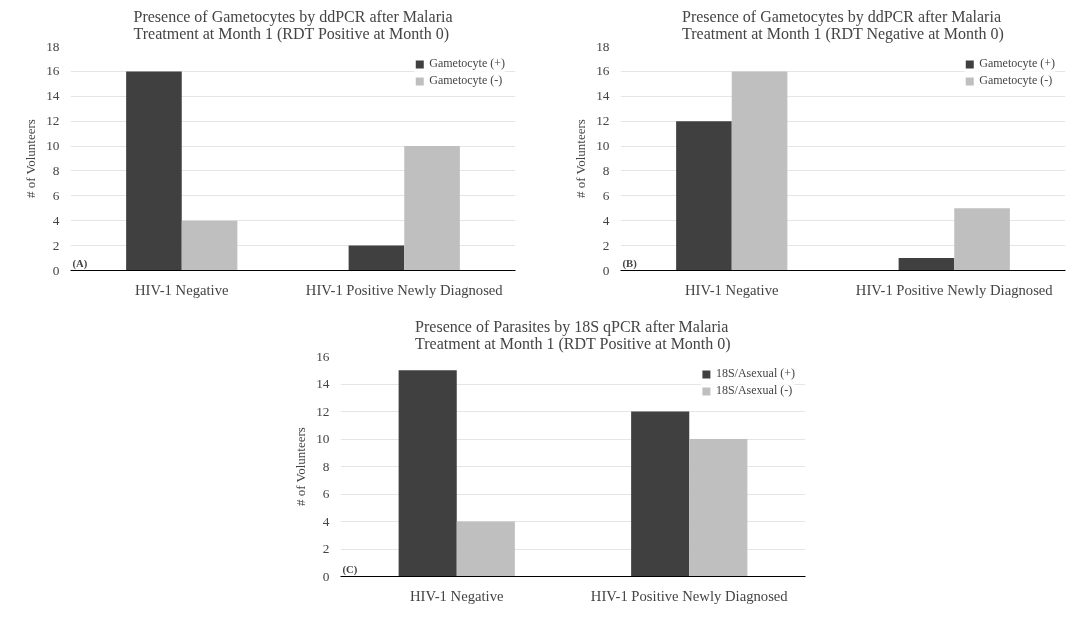  Describe the element at coordinates (573, 335) in the screenshot. I see `chart-title: Presence of Parasites by 18S qPCR after Malaria Treatment at Month 1 (RDT Positive at Month 0)` at that location.